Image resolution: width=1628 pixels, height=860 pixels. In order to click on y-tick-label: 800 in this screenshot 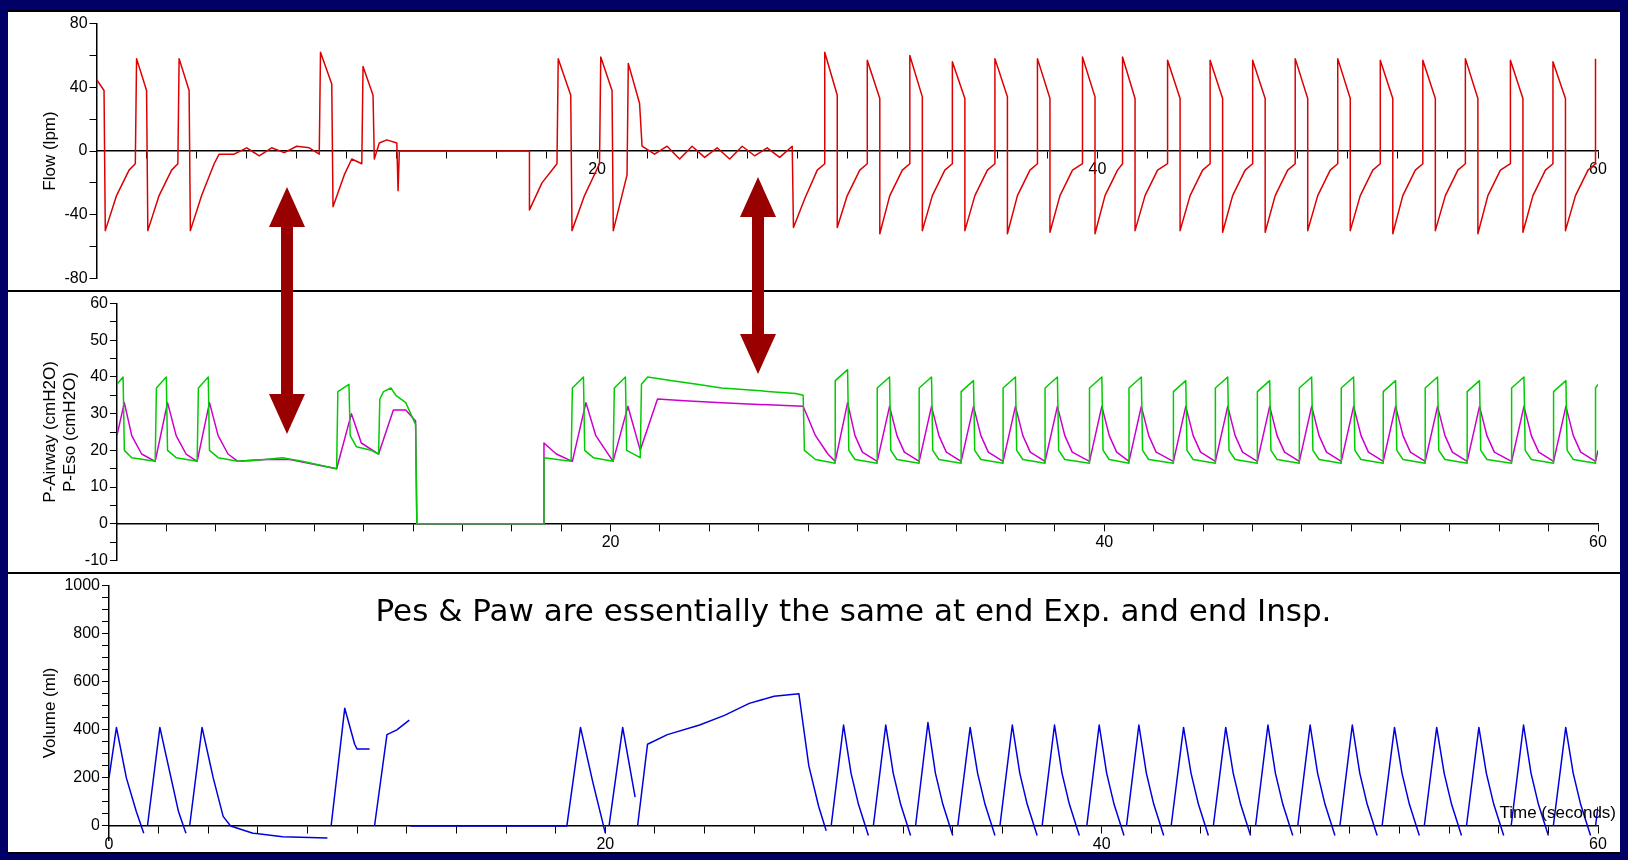, I will do `click(87, 633)`.